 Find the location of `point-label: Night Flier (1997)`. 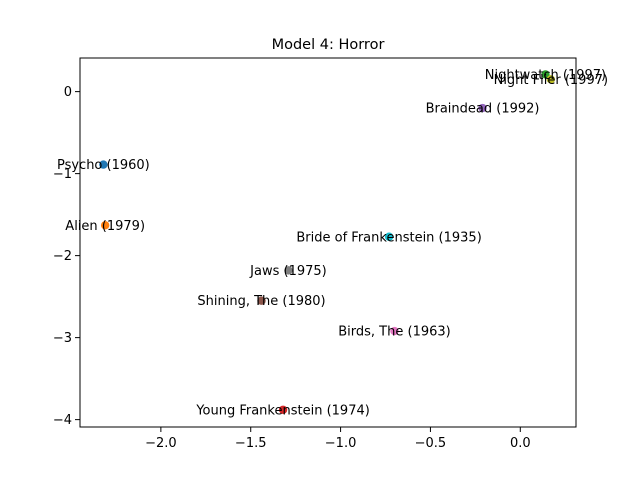

point-label: Night Flier (1997) is located at coordinates (551, 80).